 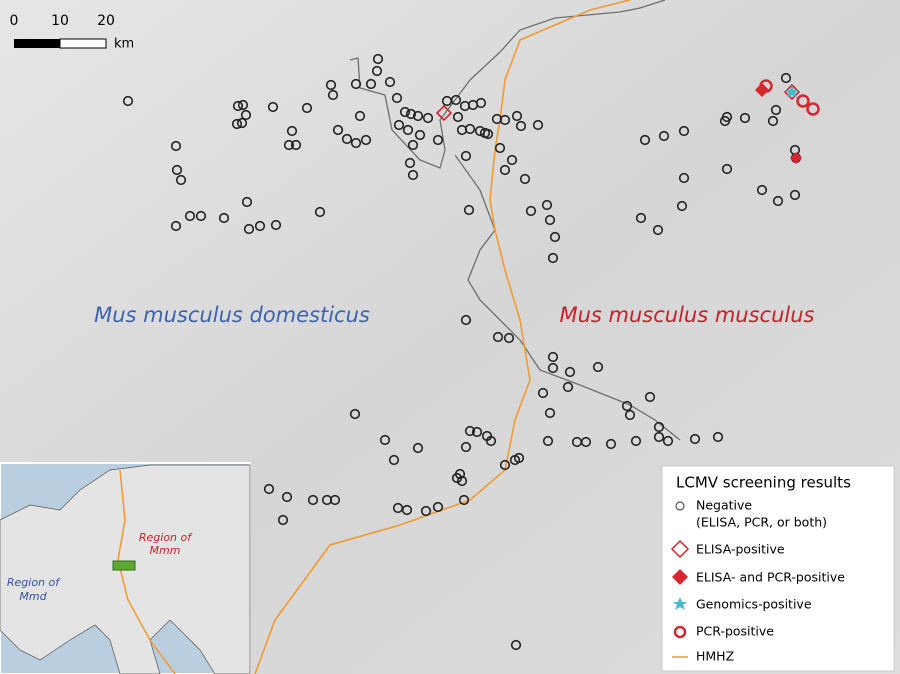 What do you see at coordinates (124, 565) in the screenshot?
I see `study-area` at bounding box center [124, 565].